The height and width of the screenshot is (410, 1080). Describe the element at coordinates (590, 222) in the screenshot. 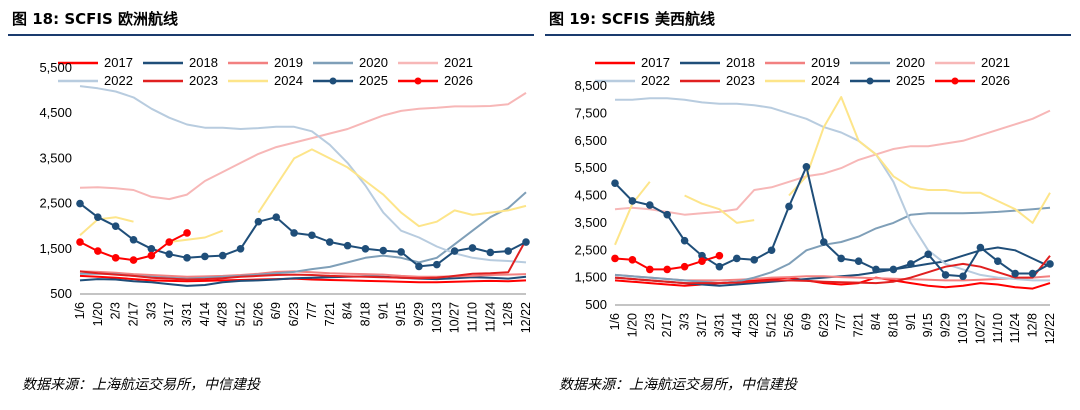

I see `y-tick-label: 3,500` at that location.